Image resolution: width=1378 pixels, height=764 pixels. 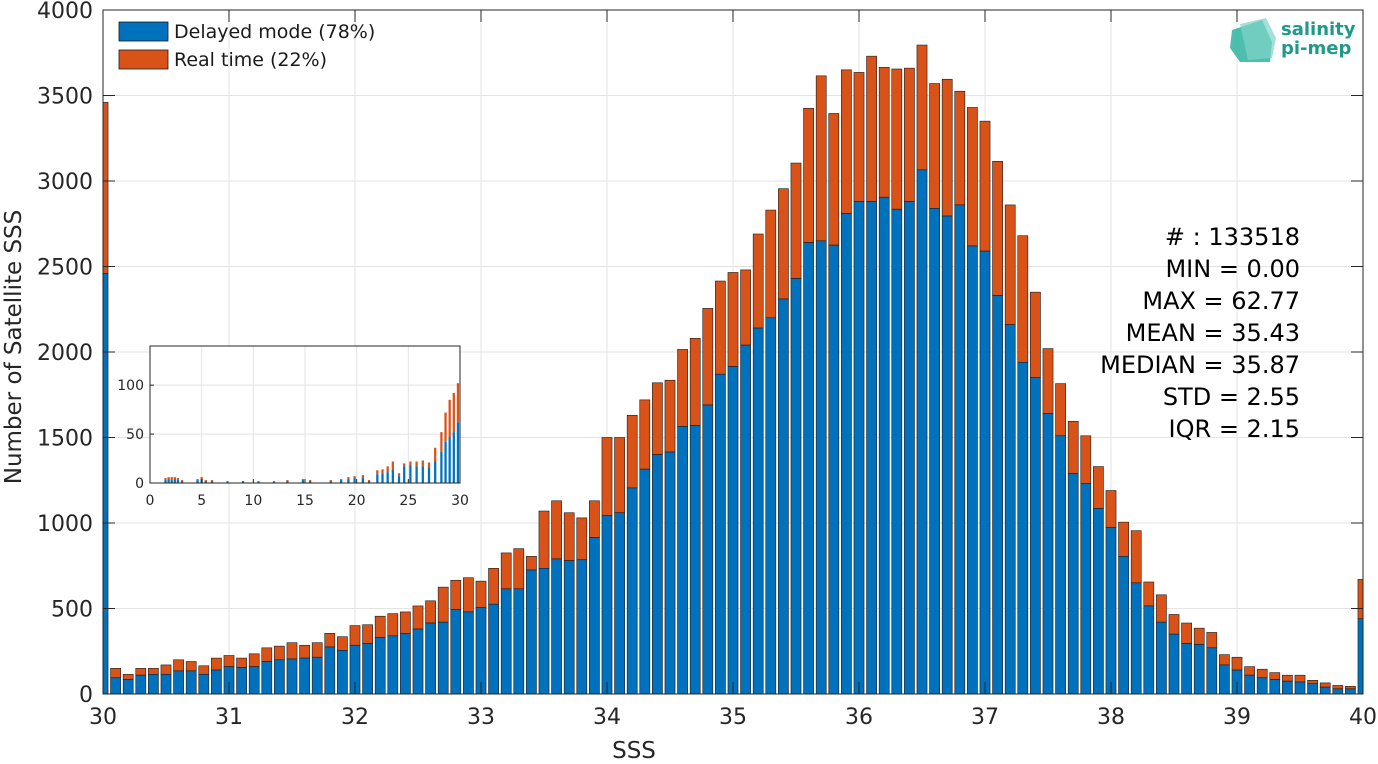 I want to click on inset-y-tick-label: 100, so click(x=130, y=386).